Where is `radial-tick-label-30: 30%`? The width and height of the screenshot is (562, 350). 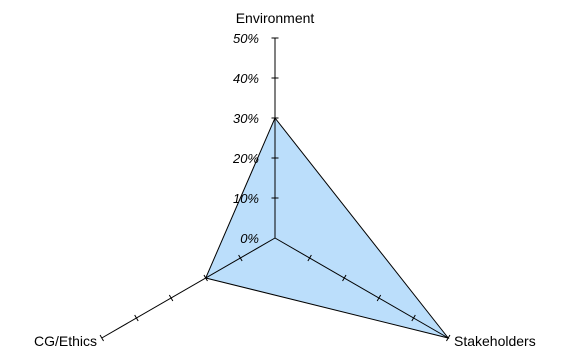
radial-tick-label-30: 30% is located at coordinates (246, 118).